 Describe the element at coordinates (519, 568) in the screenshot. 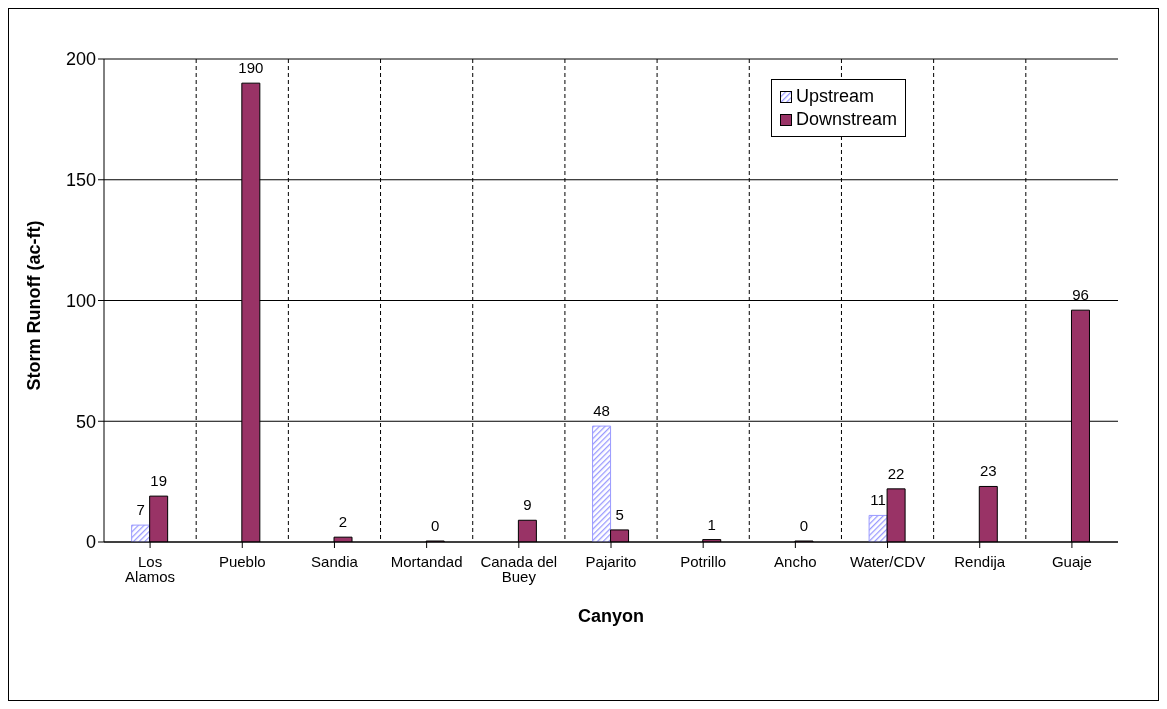

I see `x-tick-label: Canada del Buey` at that location.